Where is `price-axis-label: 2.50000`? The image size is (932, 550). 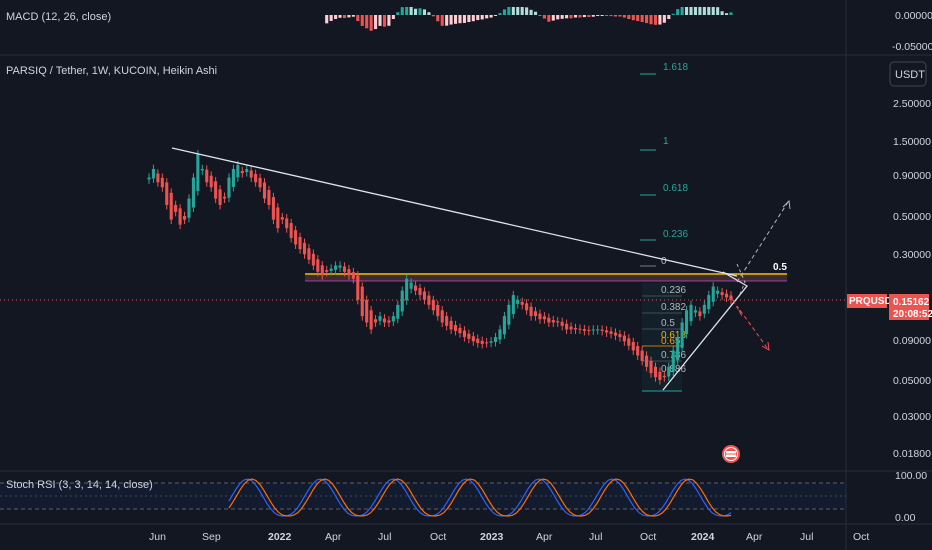 price-axis-label: 2.50000 is located at coordinates (912, 104).